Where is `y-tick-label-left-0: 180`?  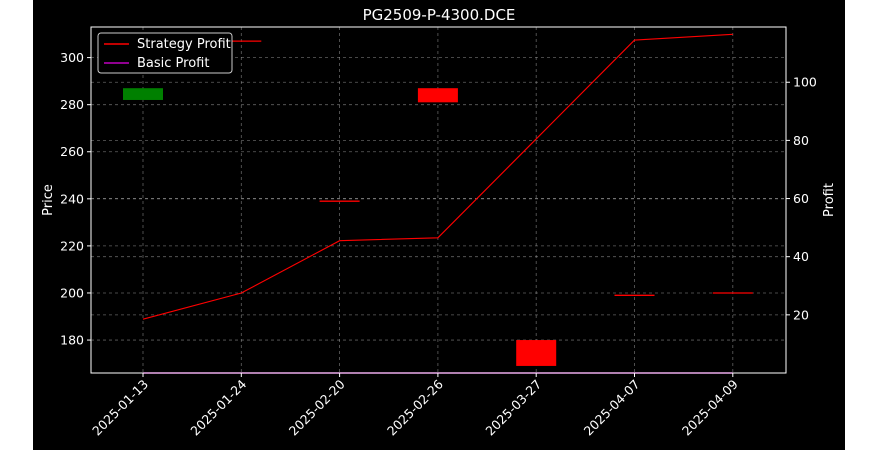
y-tick-label-left-0: 180 is located at coordinates (72, 340).